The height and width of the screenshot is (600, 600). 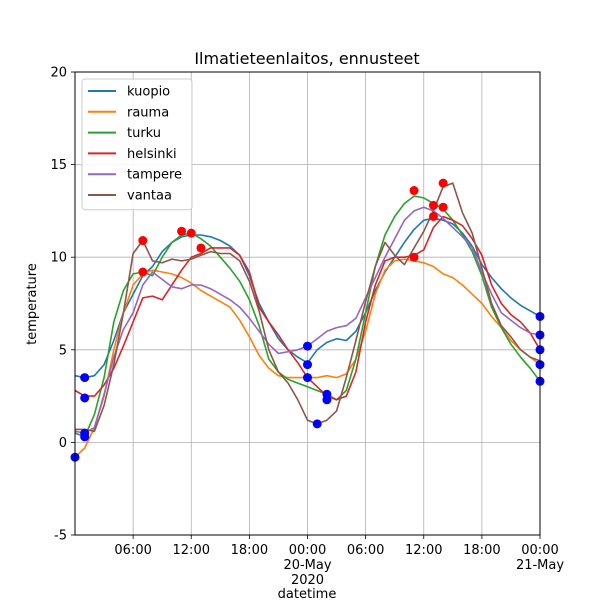 What do you see at coordinates (154, 175) in the screenshot?
I see `legend-label-tampere: tampere` at bounding box center [154, 175].